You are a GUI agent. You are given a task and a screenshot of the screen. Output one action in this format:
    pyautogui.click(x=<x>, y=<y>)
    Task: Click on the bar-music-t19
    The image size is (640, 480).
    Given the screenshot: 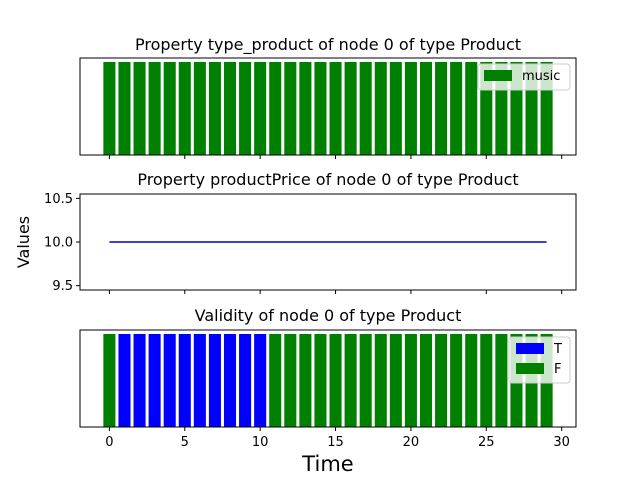 What is the action you would take?
    pyautogui.click(x=395, y=108)
    